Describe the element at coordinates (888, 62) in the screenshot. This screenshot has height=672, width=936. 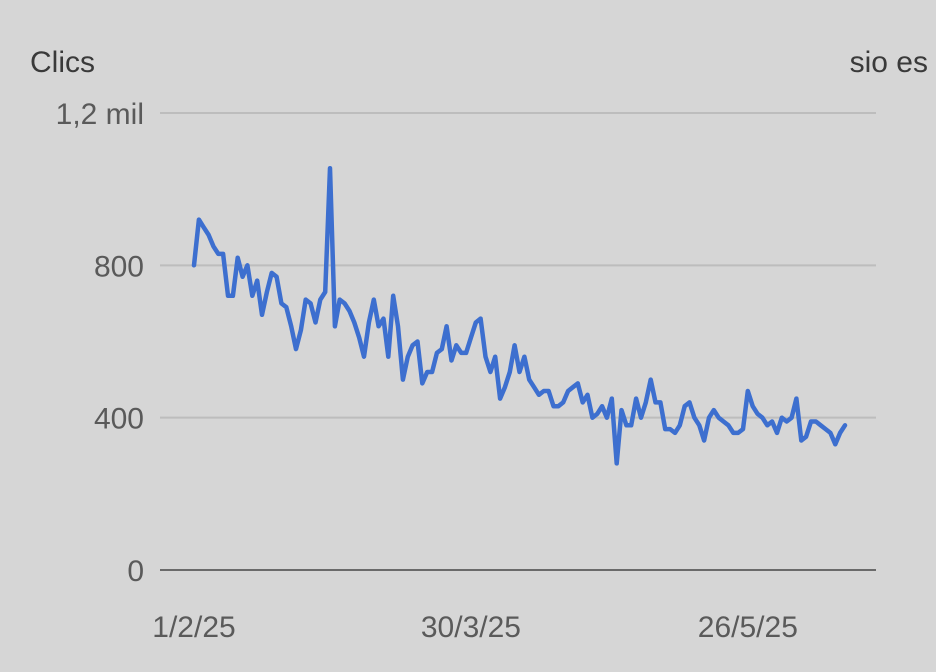
I see `series-label-impressions: sio es` at that location.